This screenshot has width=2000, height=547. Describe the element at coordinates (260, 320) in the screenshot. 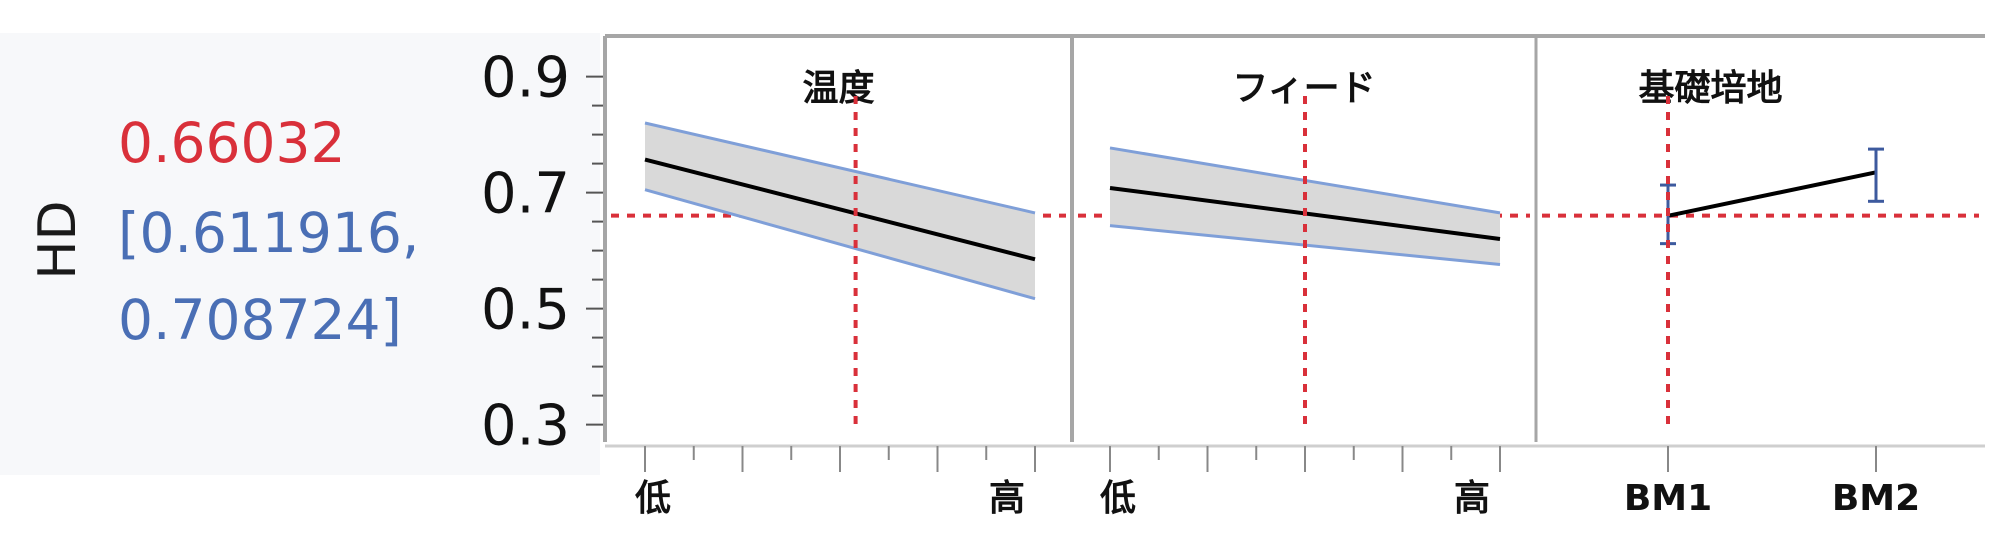

I see `confidence-interval-upper: 0.708724]` at that location.